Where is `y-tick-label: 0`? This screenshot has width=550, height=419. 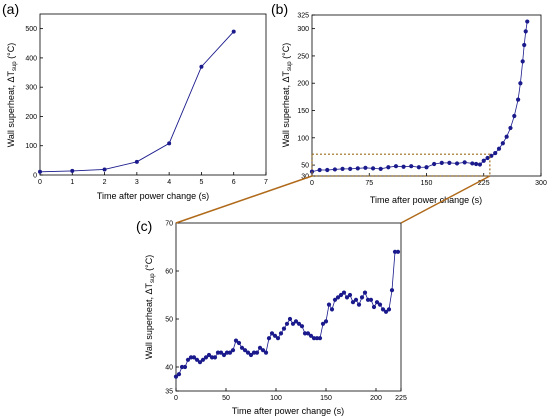 y-tick-label: 0 is located at coordinates (35, 176).